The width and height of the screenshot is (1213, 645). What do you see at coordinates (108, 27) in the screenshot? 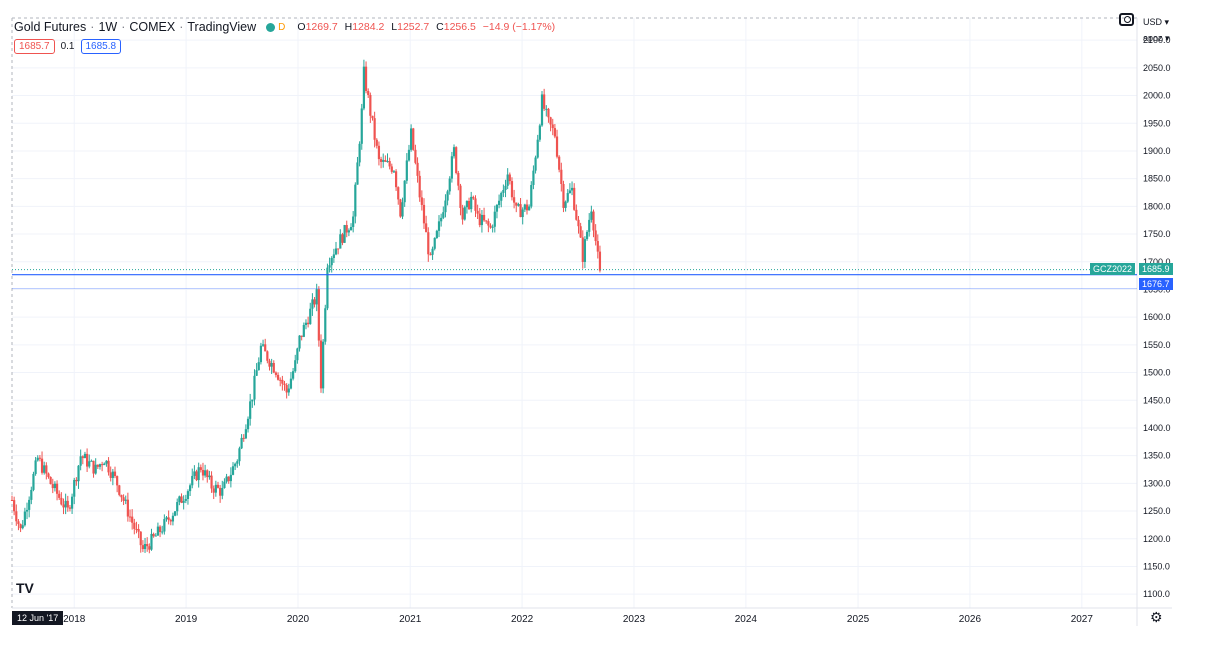
I see `interval-label: 1W` at bounding box center [108, 27].